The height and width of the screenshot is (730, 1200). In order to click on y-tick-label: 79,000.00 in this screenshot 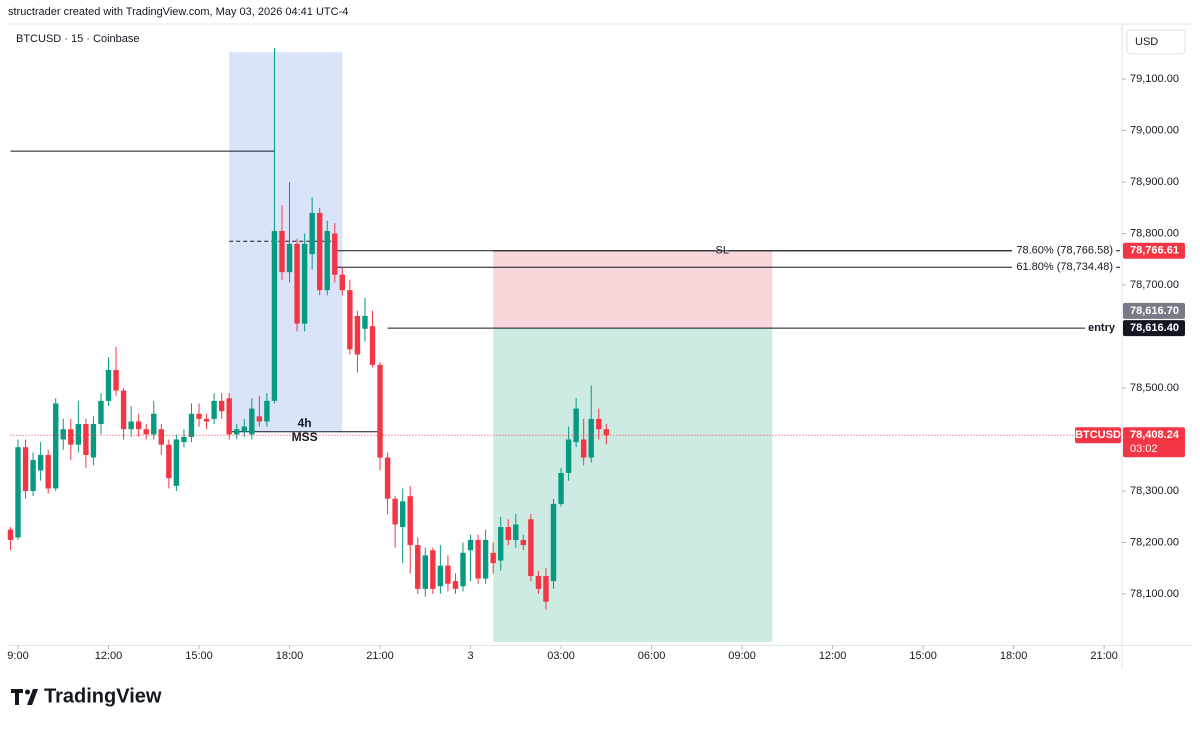, I will do `click(1154, 130)`.